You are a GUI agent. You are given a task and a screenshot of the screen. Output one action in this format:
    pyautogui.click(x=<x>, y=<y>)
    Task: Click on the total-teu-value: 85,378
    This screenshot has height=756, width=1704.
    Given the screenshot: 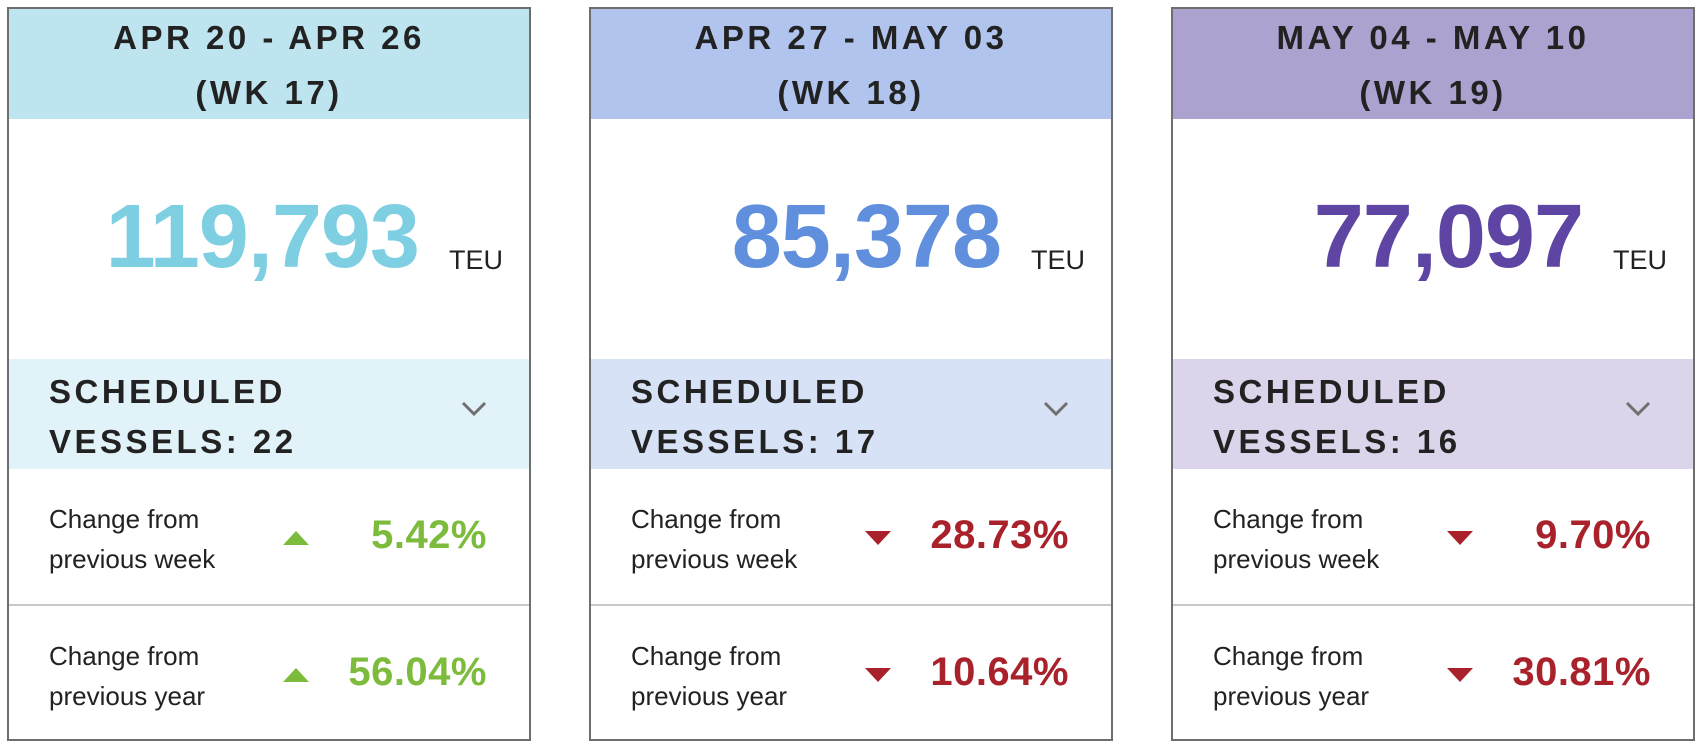 What is the action you would take?
    pyautogui.click(x=866, y=237)
    